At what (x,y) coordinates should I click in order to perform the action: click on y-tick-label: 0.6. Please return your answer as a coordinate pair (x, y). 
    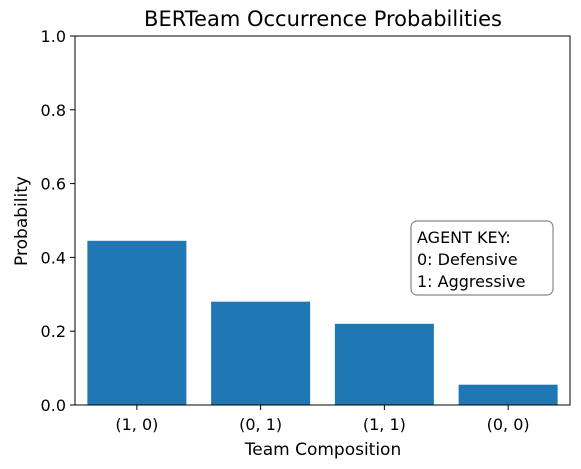
    Looking at the image, I should click on (53, 184).